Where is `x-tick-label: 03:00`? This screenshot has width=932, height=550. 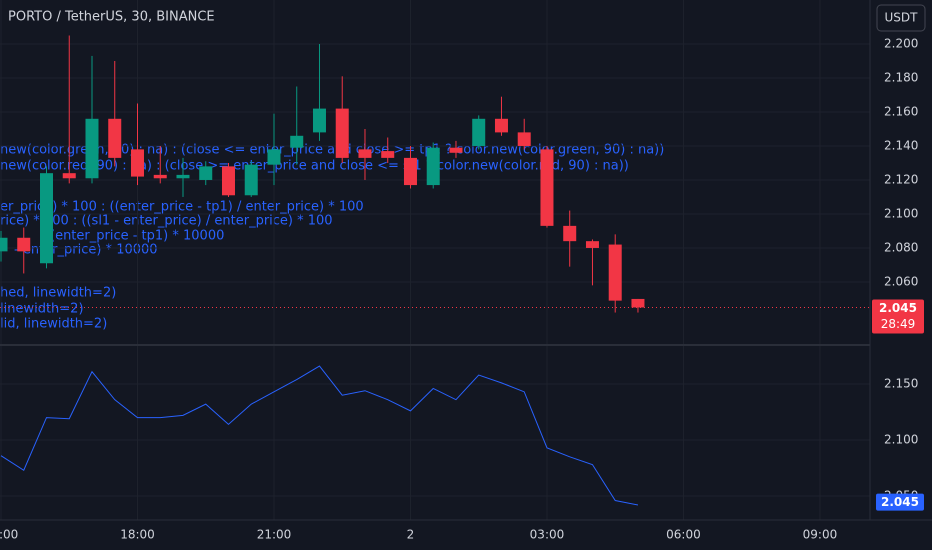
x-tick-label: 03:00 is located at coordinates (547, 535).